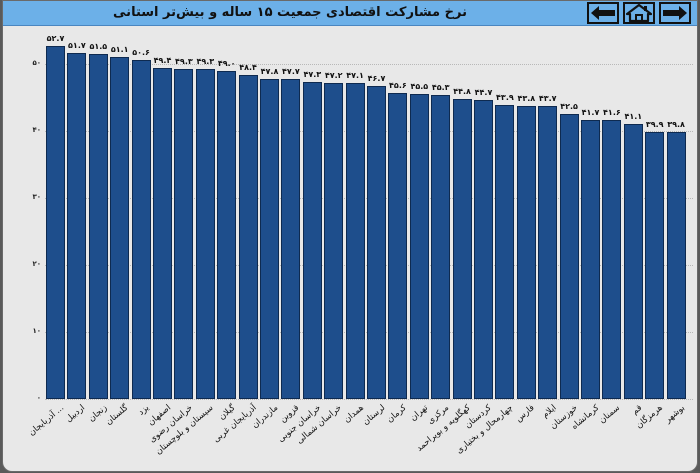  What do you see at coordinates (590, 112) in the screenshot?
I see `bar-value-label: ۴۱.۷` at bounding box center [590, 112].